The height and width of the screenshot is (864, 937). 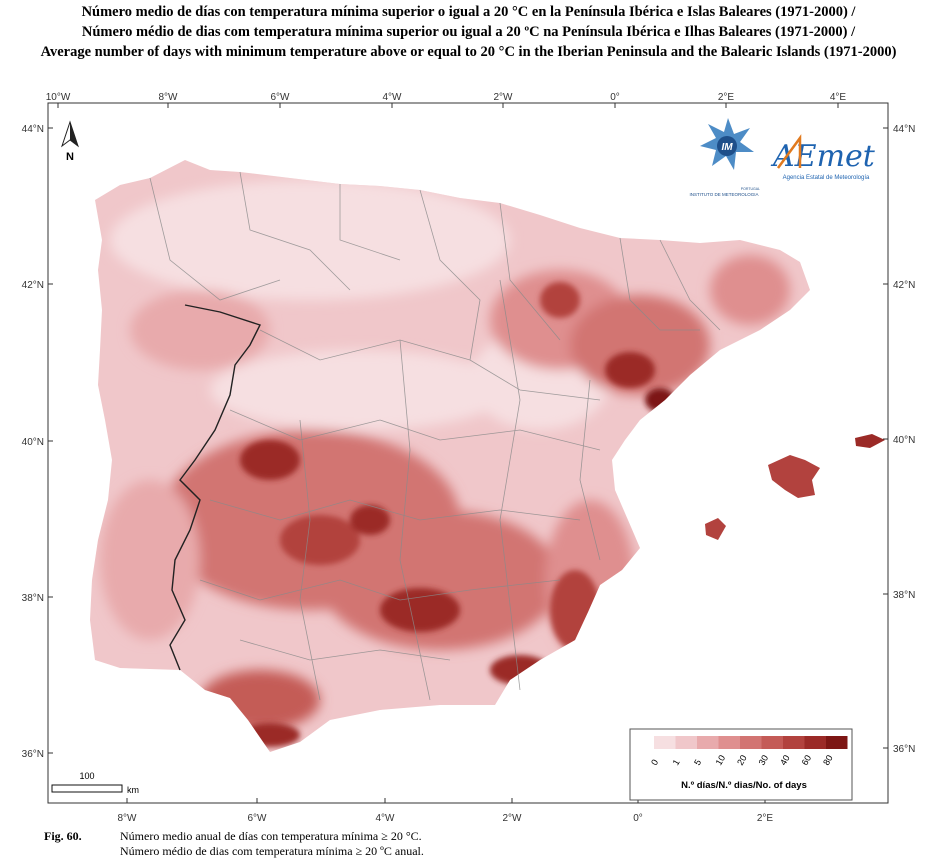 I want to click on lon-bottom-label: 2°W, so click(x=513, y=818).